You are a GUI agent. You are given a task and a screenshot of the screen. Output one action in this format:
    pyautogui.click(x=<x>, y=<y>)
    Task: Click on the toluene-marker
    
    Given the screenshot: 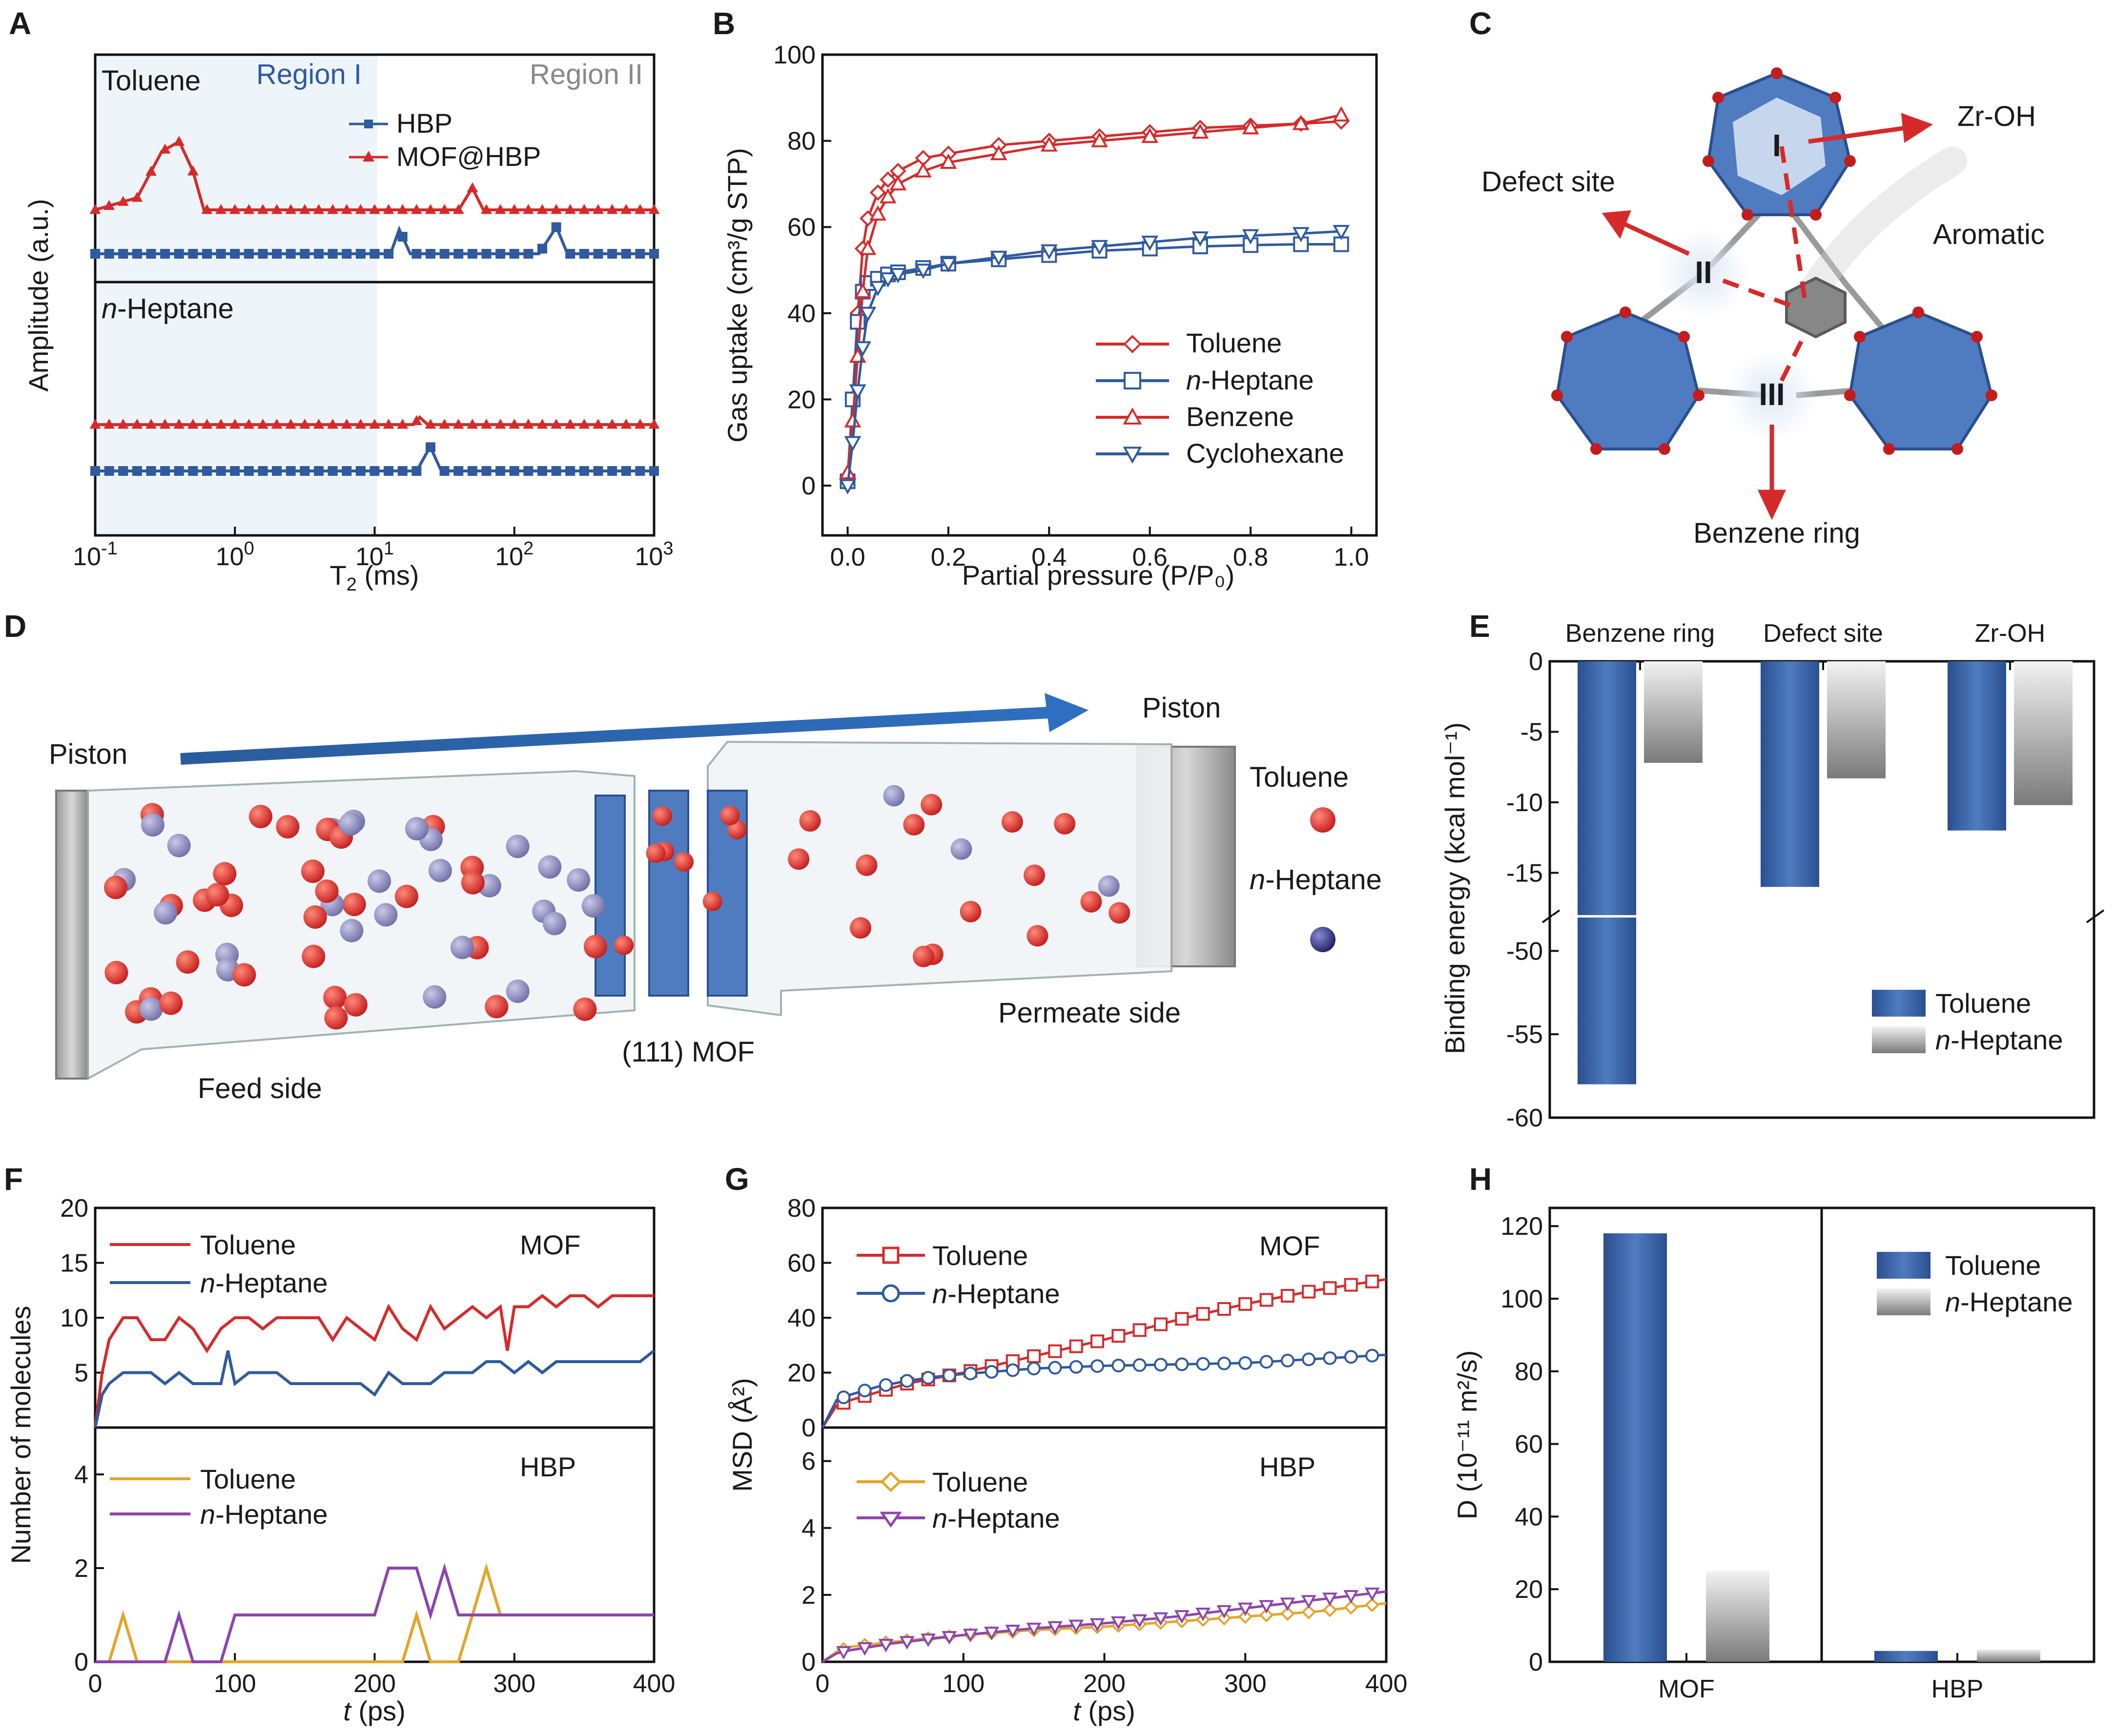 What is the action you would take?
    pyautogui.click(x=1322, y=820)
    